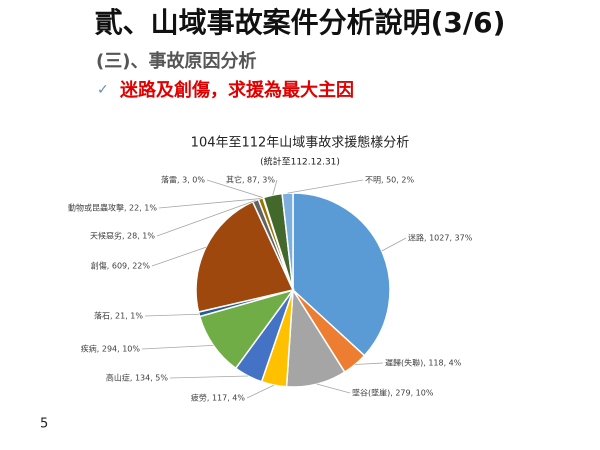  What do you see at coordinates (440, 238) in the screenshot?
I see `data-label: 迷路, 1027, 37%` at bounding box center [440, 238].